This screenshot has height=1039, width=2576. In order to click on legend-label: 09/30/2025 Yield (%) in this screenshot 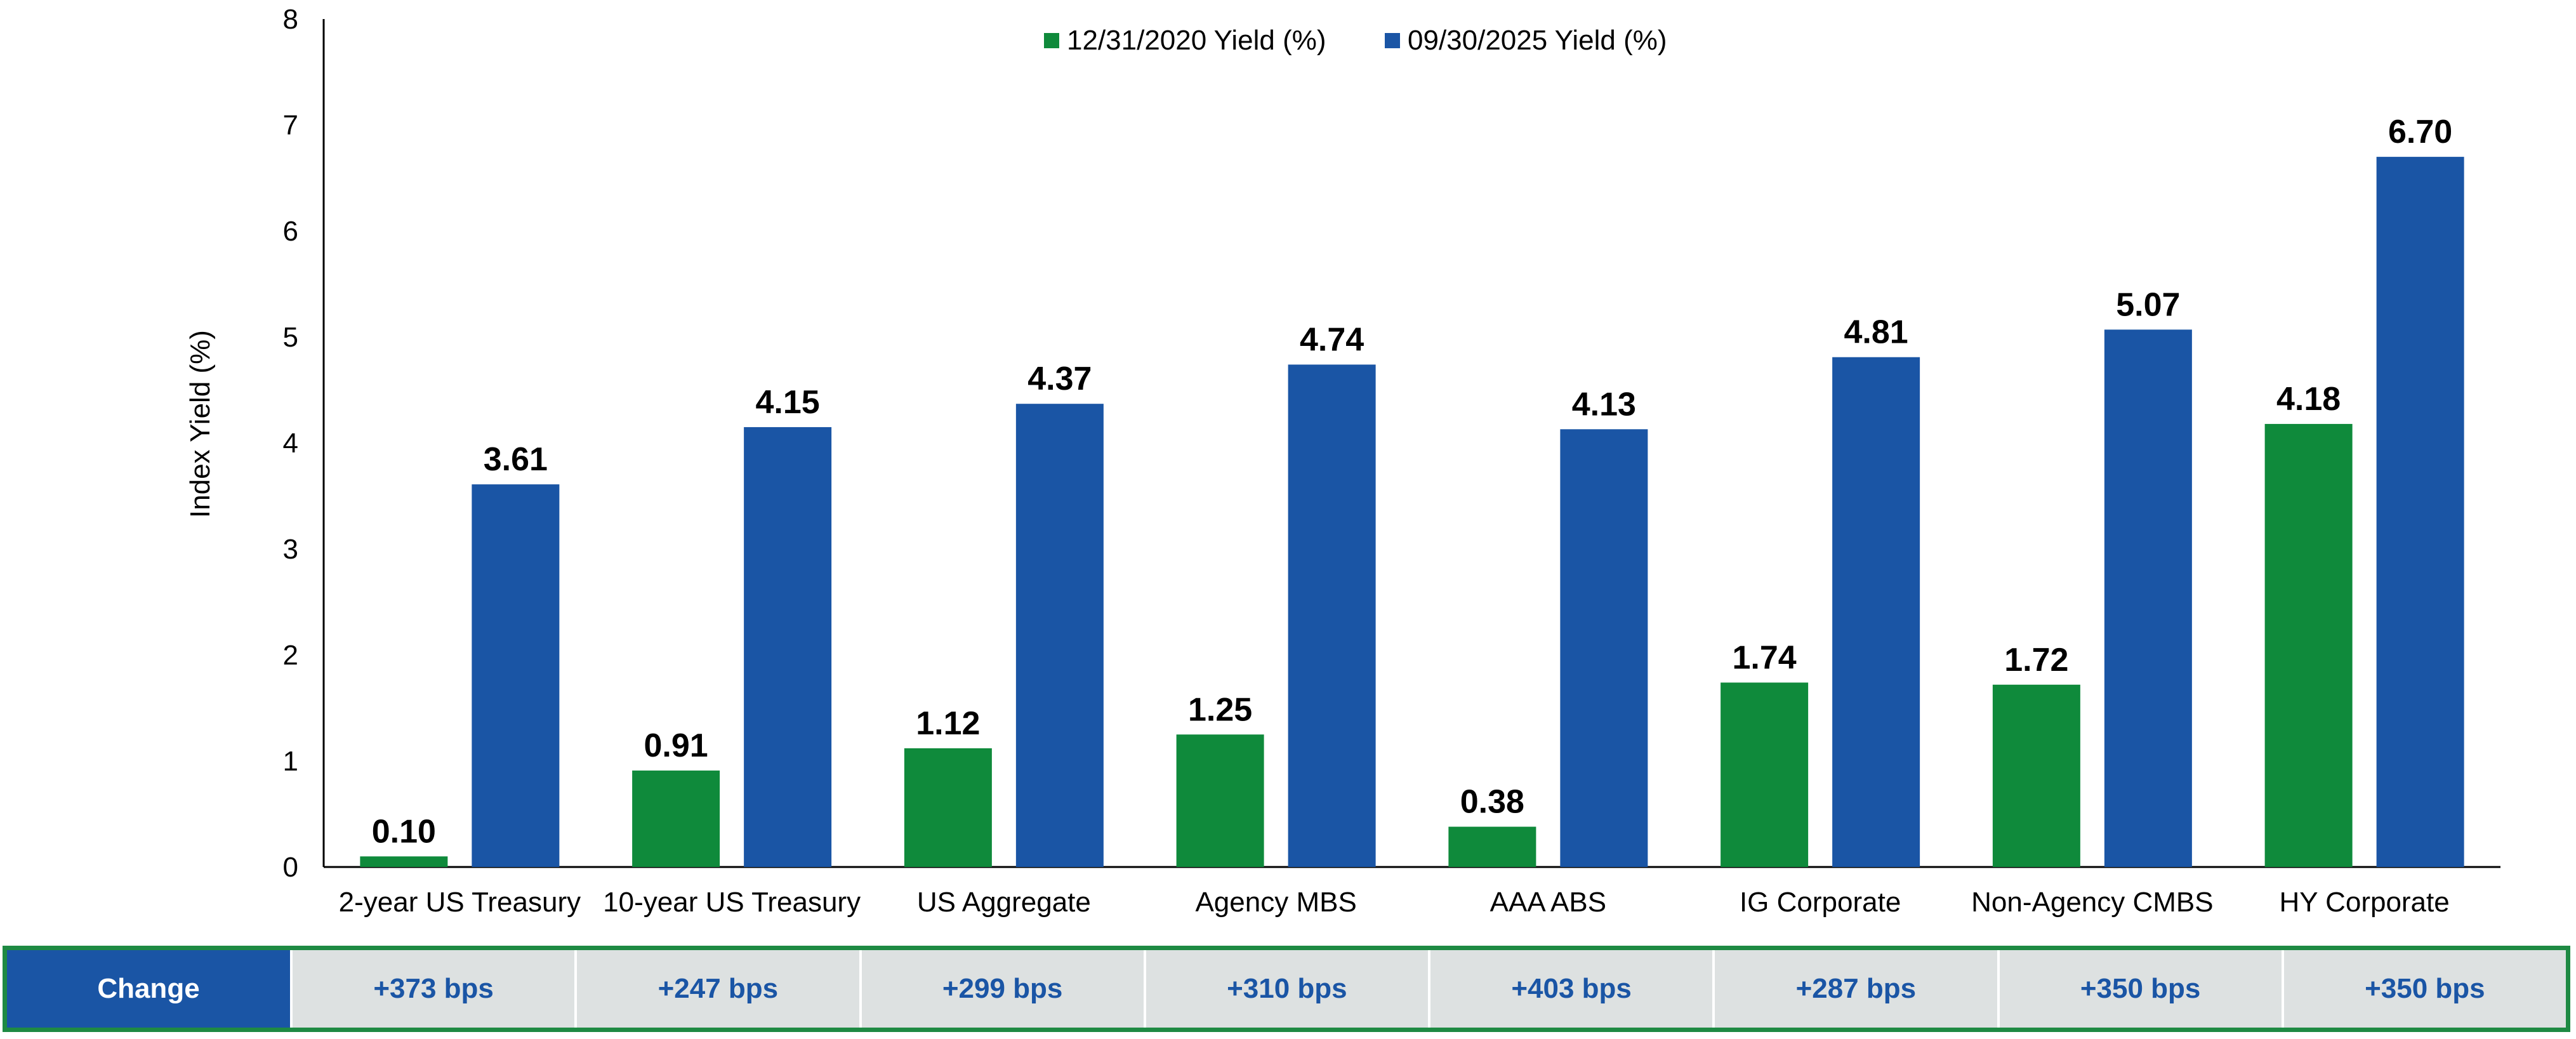, I will do `click(1537, 40)`.